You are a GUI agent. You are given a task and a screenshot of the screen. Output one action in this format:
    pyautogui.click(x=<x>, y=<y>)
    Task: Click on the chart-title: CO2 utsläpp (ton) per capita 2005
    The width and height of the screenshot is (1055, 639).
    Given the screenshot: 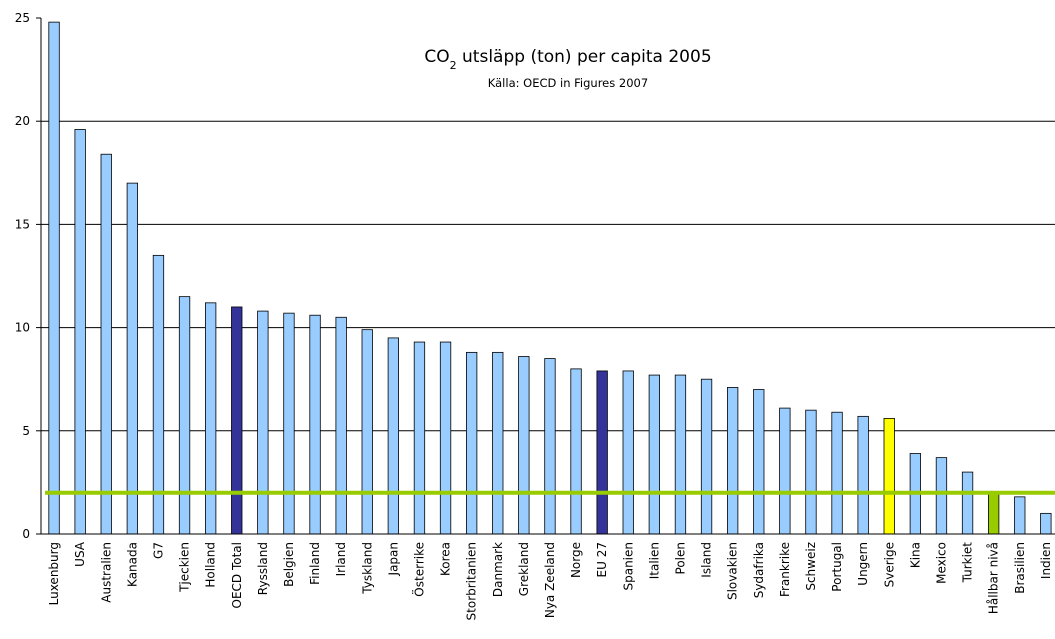 What is the action you would take?
    pyautogui.click(x=567, y=59)
    